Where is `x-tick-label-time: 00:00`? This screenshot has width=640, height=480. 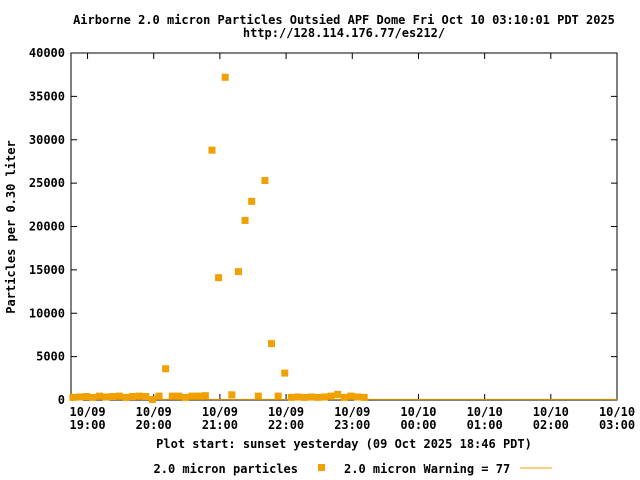
x-tick-label-time: 00:00 is located at coordinates (418, 425).